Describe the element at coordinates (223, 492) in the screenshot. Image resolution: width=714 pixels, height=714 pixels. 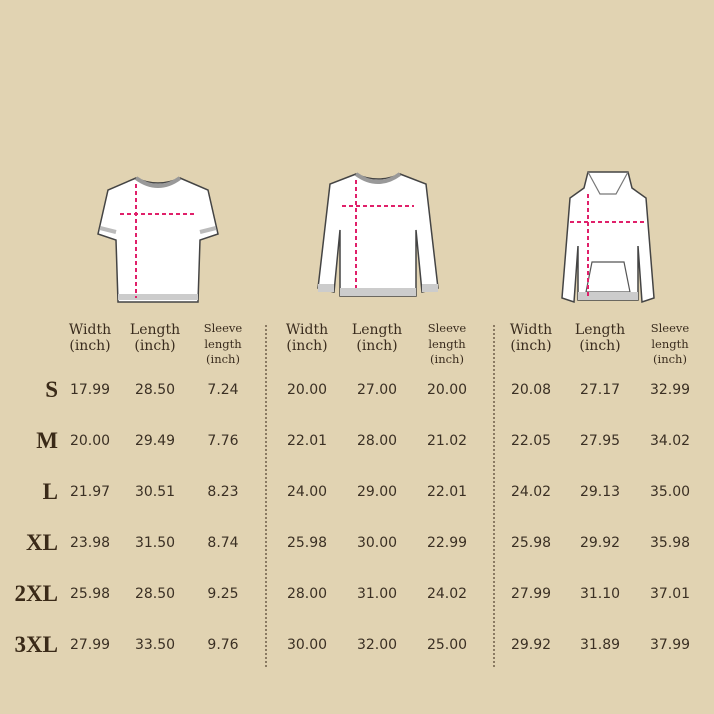
I see `table-cell: 8.23` at that location.